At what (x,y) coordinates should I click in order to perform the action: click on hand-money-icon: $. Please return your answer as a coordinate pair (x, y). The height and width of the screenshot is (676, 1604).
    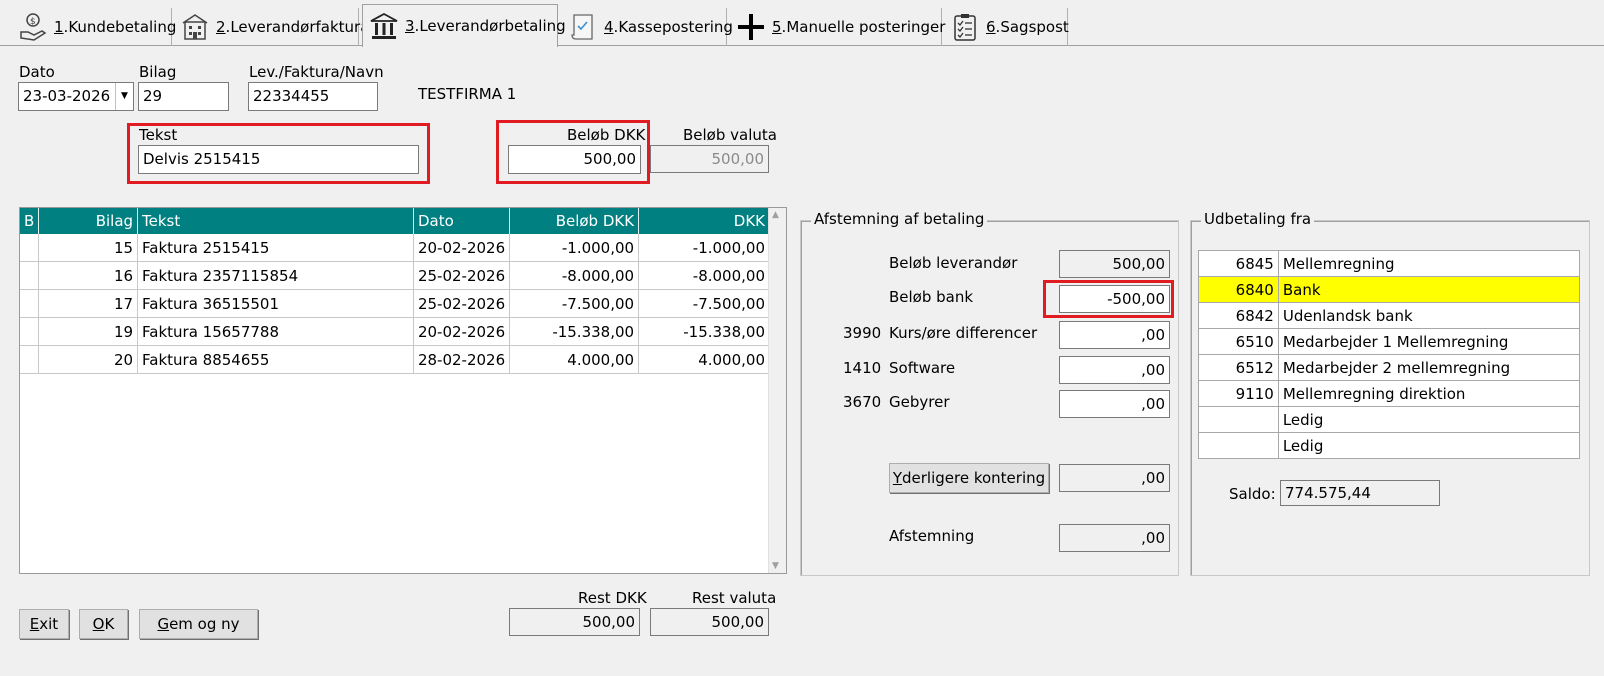
    Looking at the image, I should click on (33, 27).